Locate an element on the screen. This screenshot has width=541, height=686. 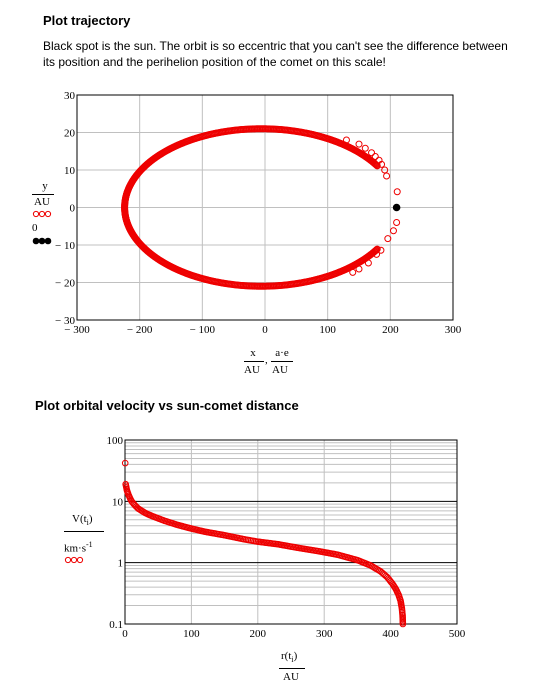
chart1-xlabel-den2: AU is located at coordinates (280, 370).